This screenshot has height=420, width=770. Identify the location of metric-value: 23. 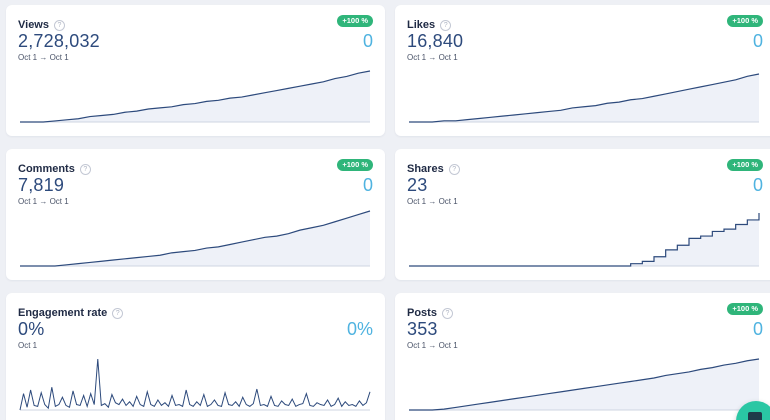
(417, 185).